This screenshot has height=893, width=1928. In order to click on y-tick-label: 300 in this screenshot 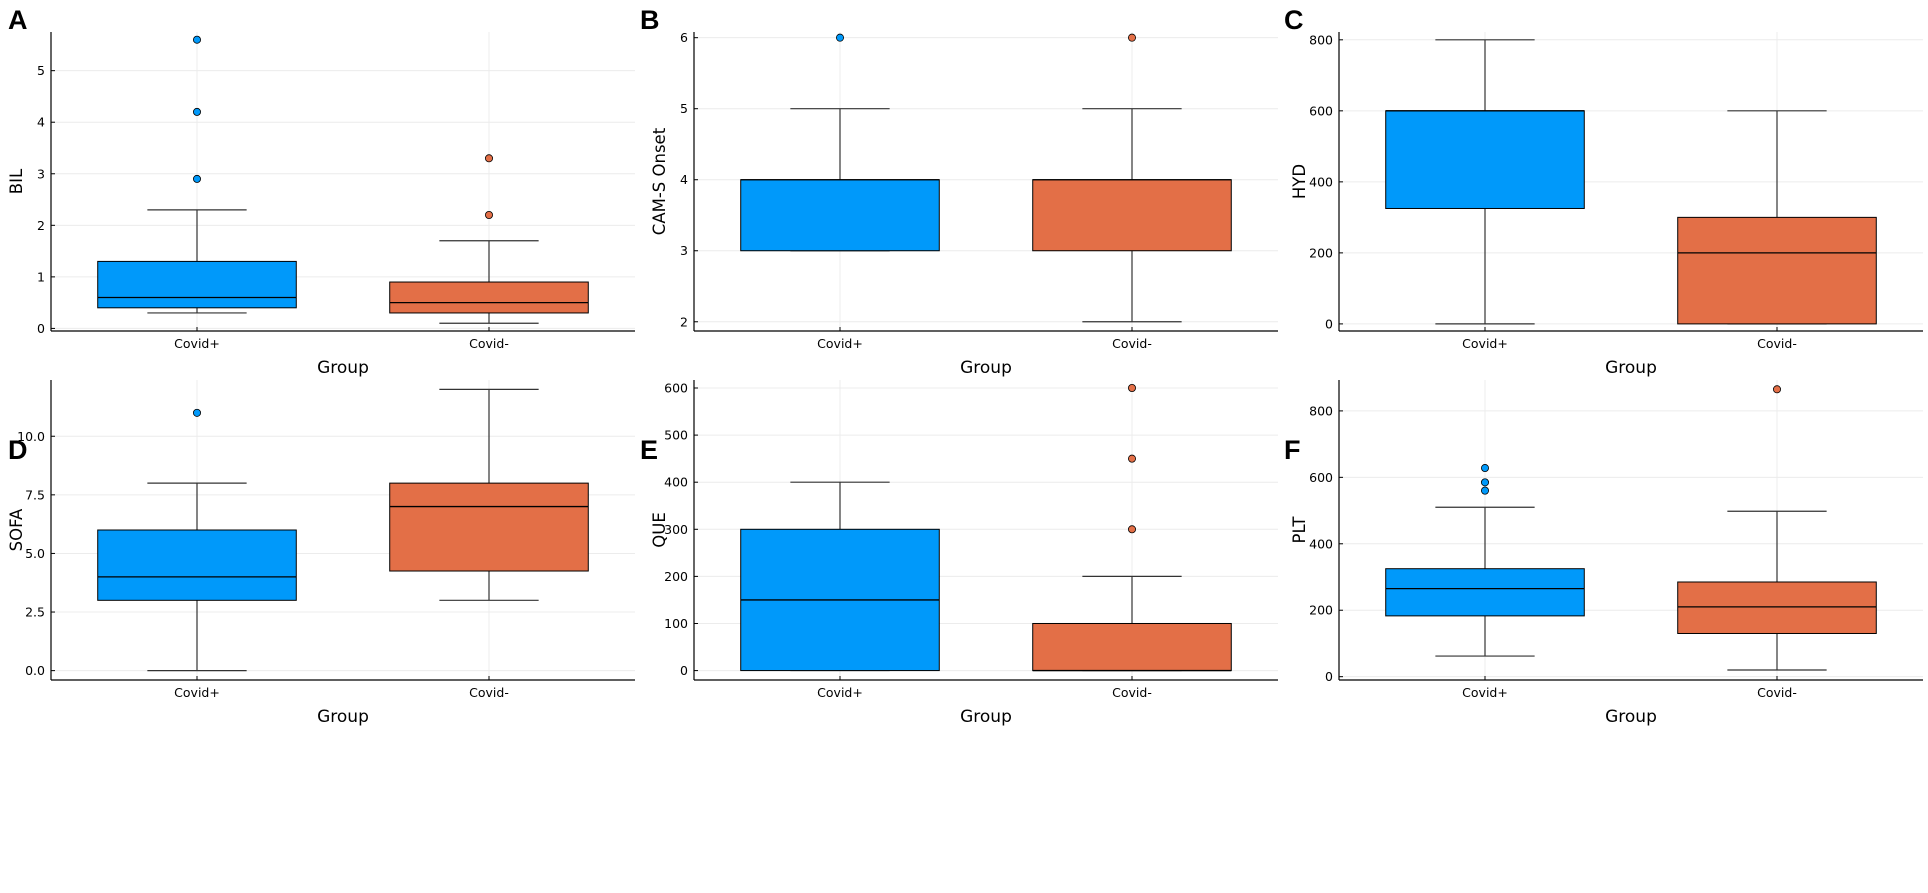, I will do `click(676, 529)`.